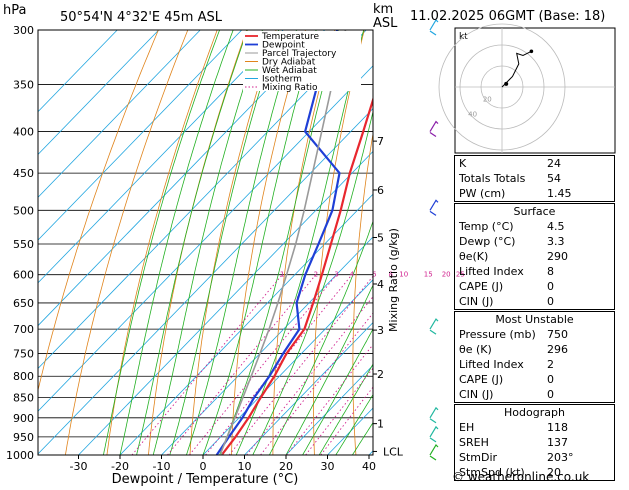 The height and width of the screenshot is (490, 629). Describe the element at coordinates (380, 284) in the screenshot. I see `height-tick-label: 4` at that location.